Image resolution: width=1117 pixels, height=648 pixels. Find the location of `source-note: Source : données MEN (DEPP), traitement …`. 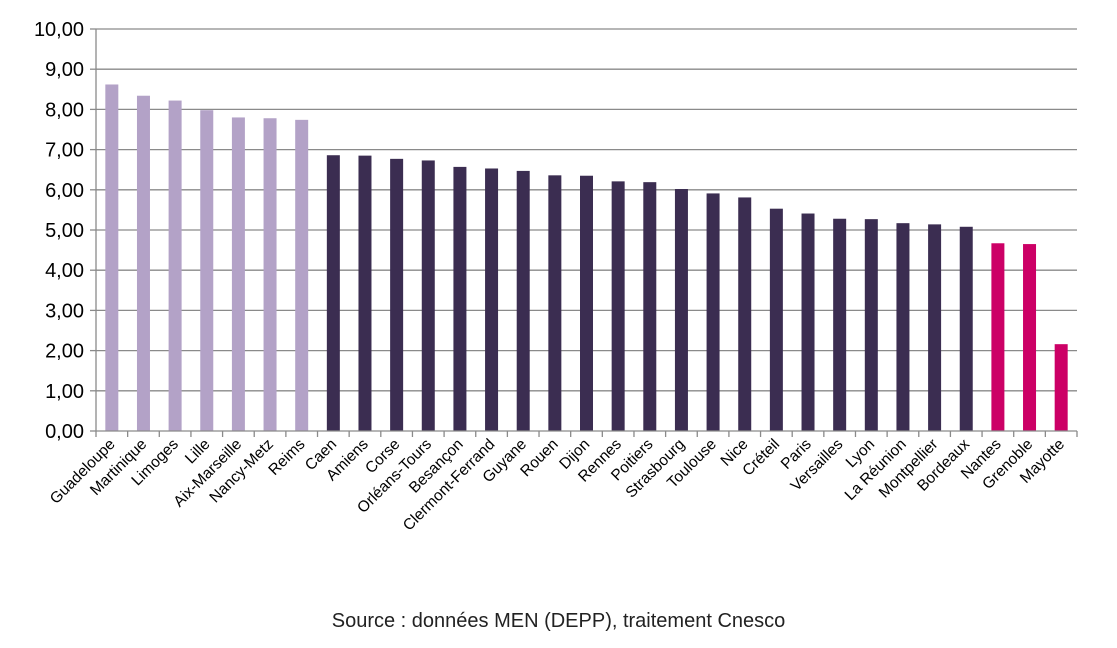

source-note: Source : données MEN (DEPP), traitement … is located at coordinates (558, 621).